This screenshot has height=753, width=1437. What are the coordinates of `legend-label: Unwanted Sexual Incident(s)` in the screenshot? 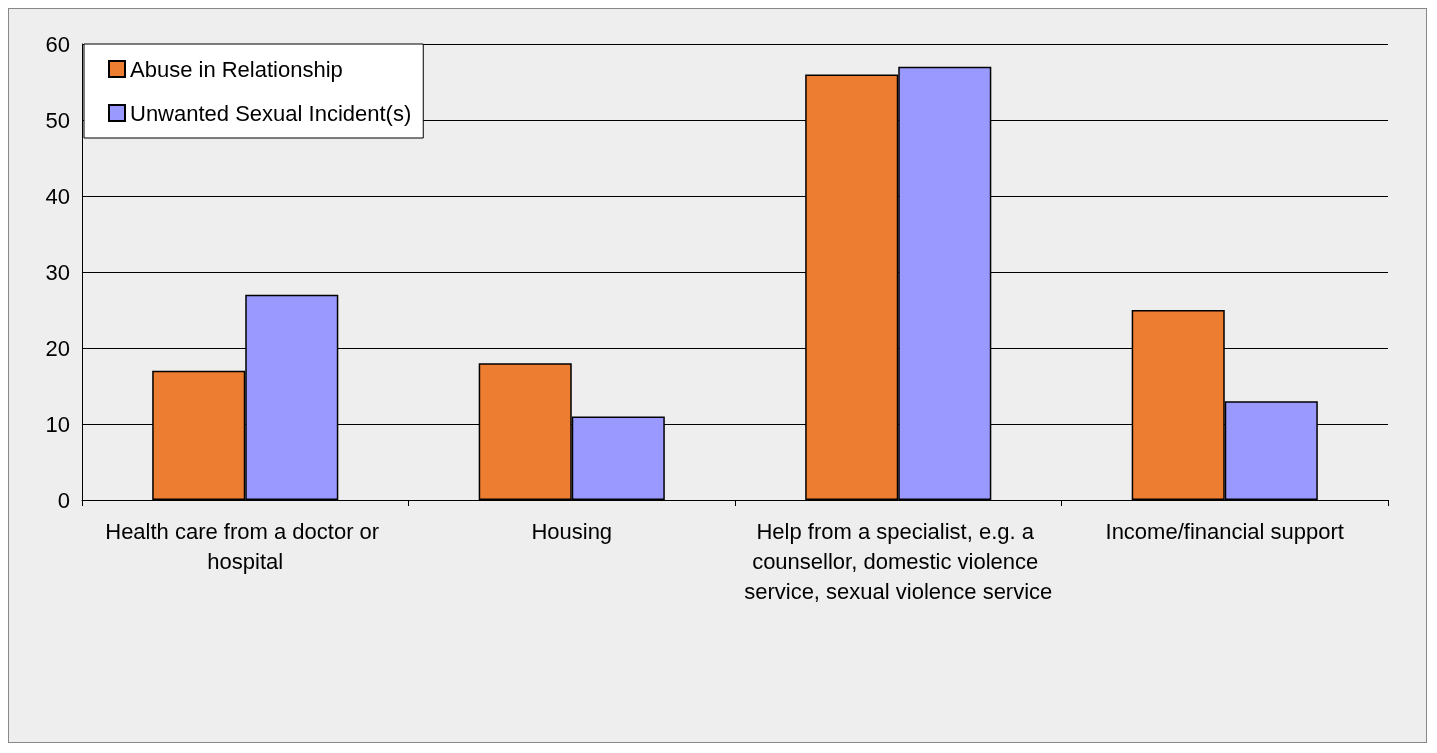 It's located at (271, 113).